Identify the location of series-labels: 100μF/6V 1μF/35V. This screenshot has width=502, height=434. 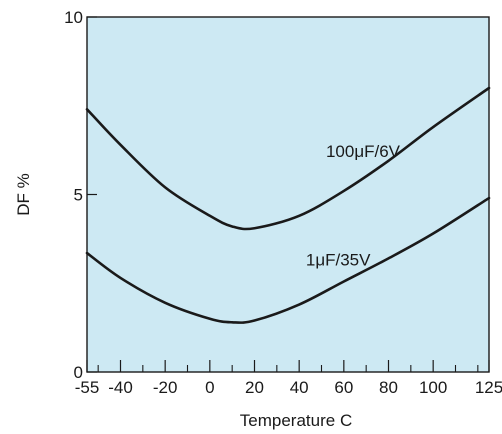
(353, 205).